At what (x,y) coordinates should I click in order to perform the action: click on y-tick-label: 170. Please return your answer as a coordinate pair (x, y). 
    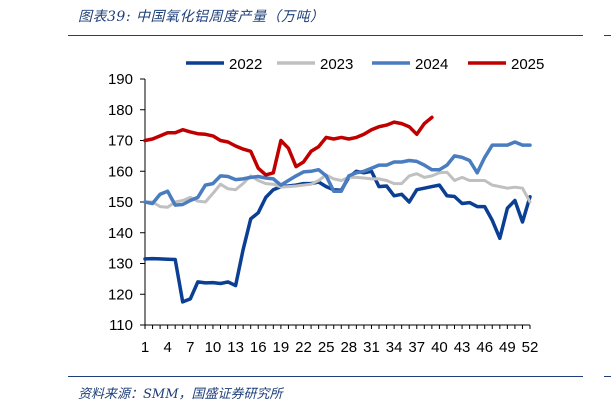
    Looking at the image, I should click on (120, 141).